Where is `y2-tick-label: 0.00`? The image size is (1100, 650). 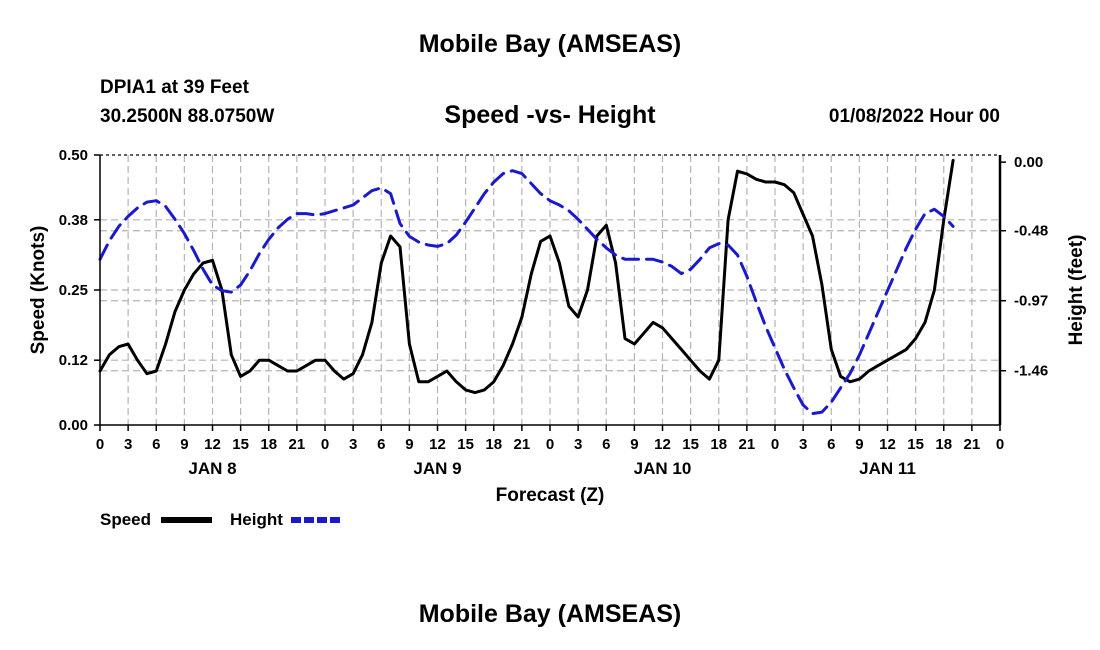
y2-tick-label: 0.00 is located at coordinates (1028, 162).